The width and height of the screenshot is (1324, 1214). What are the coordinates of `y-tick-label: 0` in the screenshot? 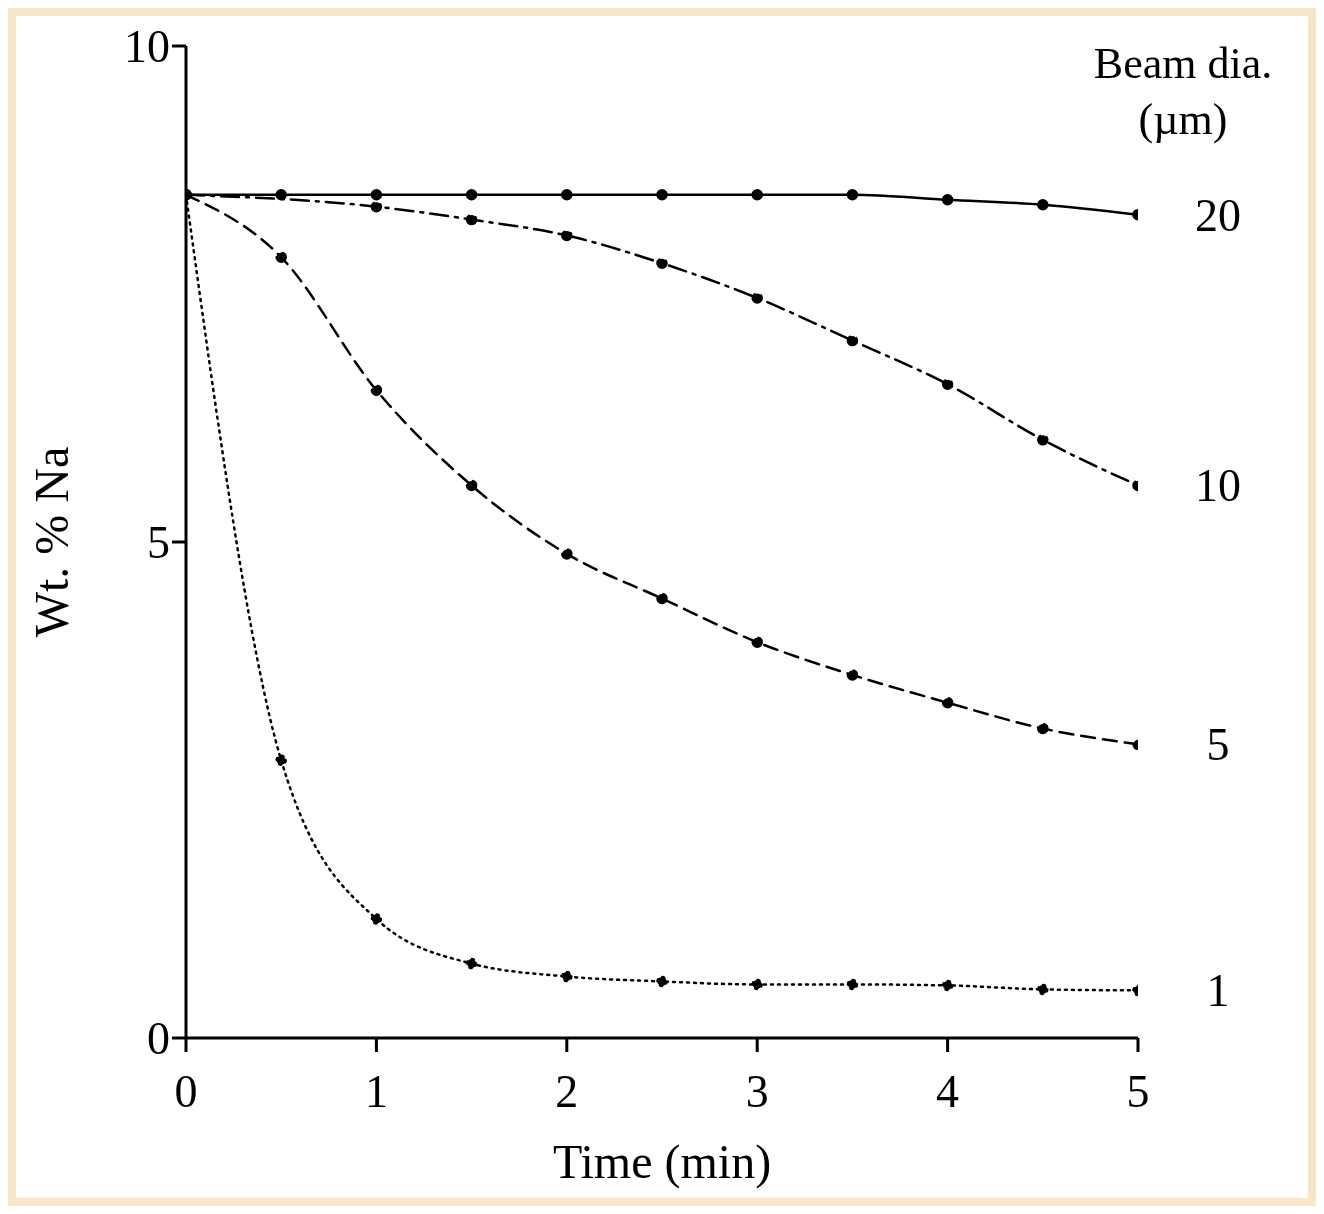 It's located at (158, 1039).